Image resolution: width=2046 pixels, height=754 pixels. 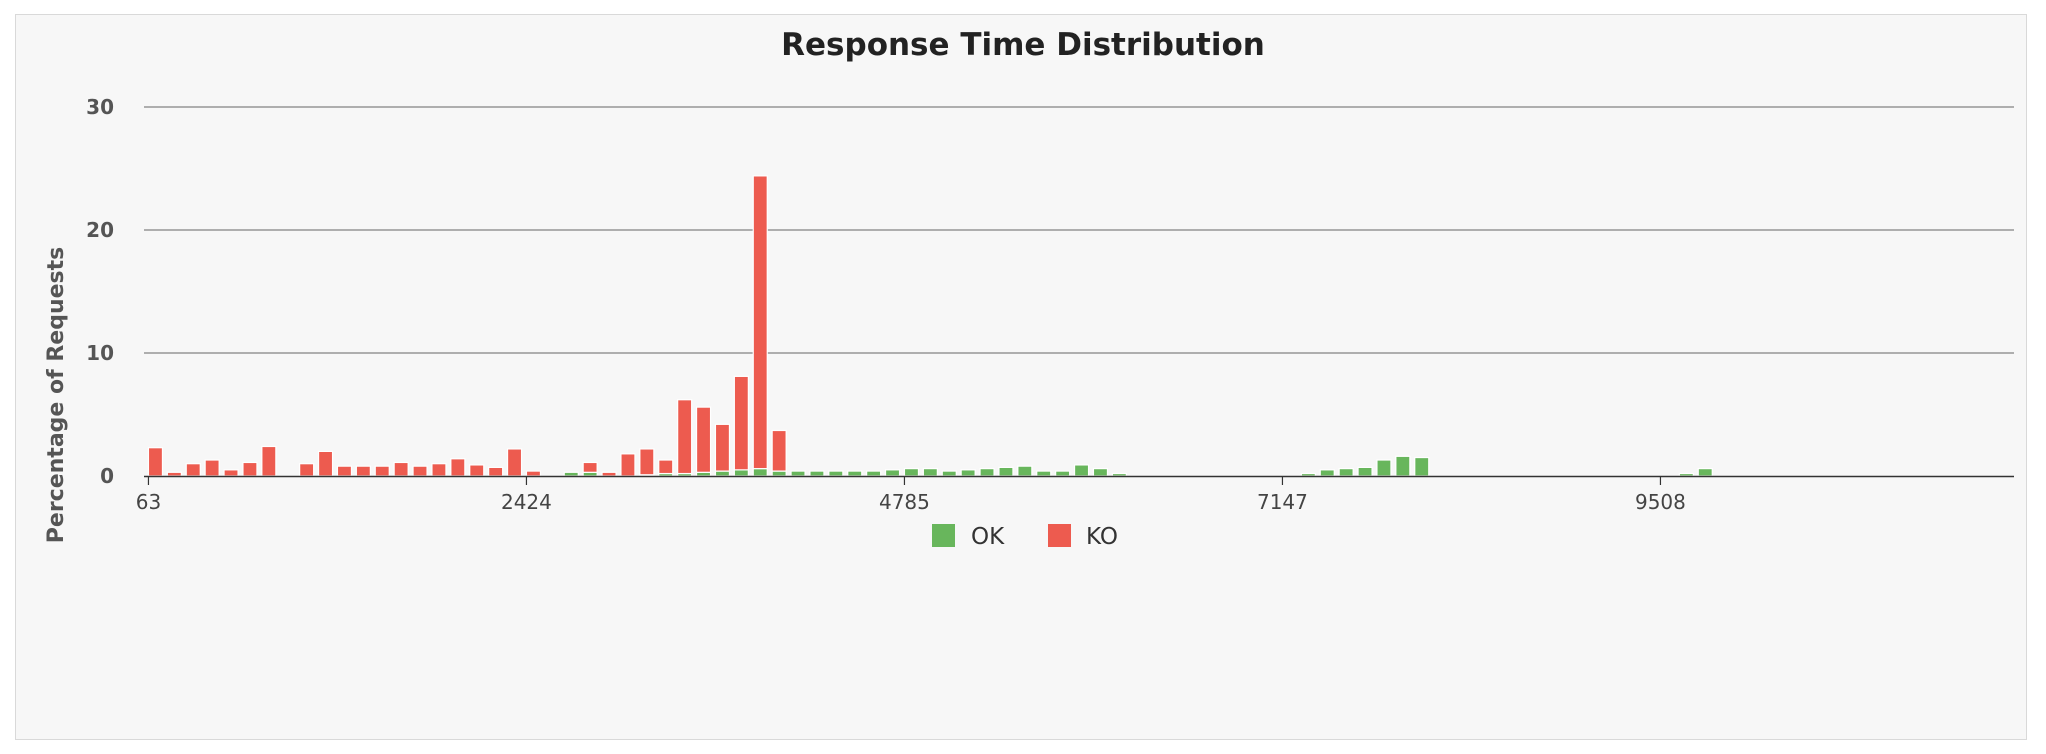 I want to click on y-tick-label-20: 20, so click(x=100, y=230).